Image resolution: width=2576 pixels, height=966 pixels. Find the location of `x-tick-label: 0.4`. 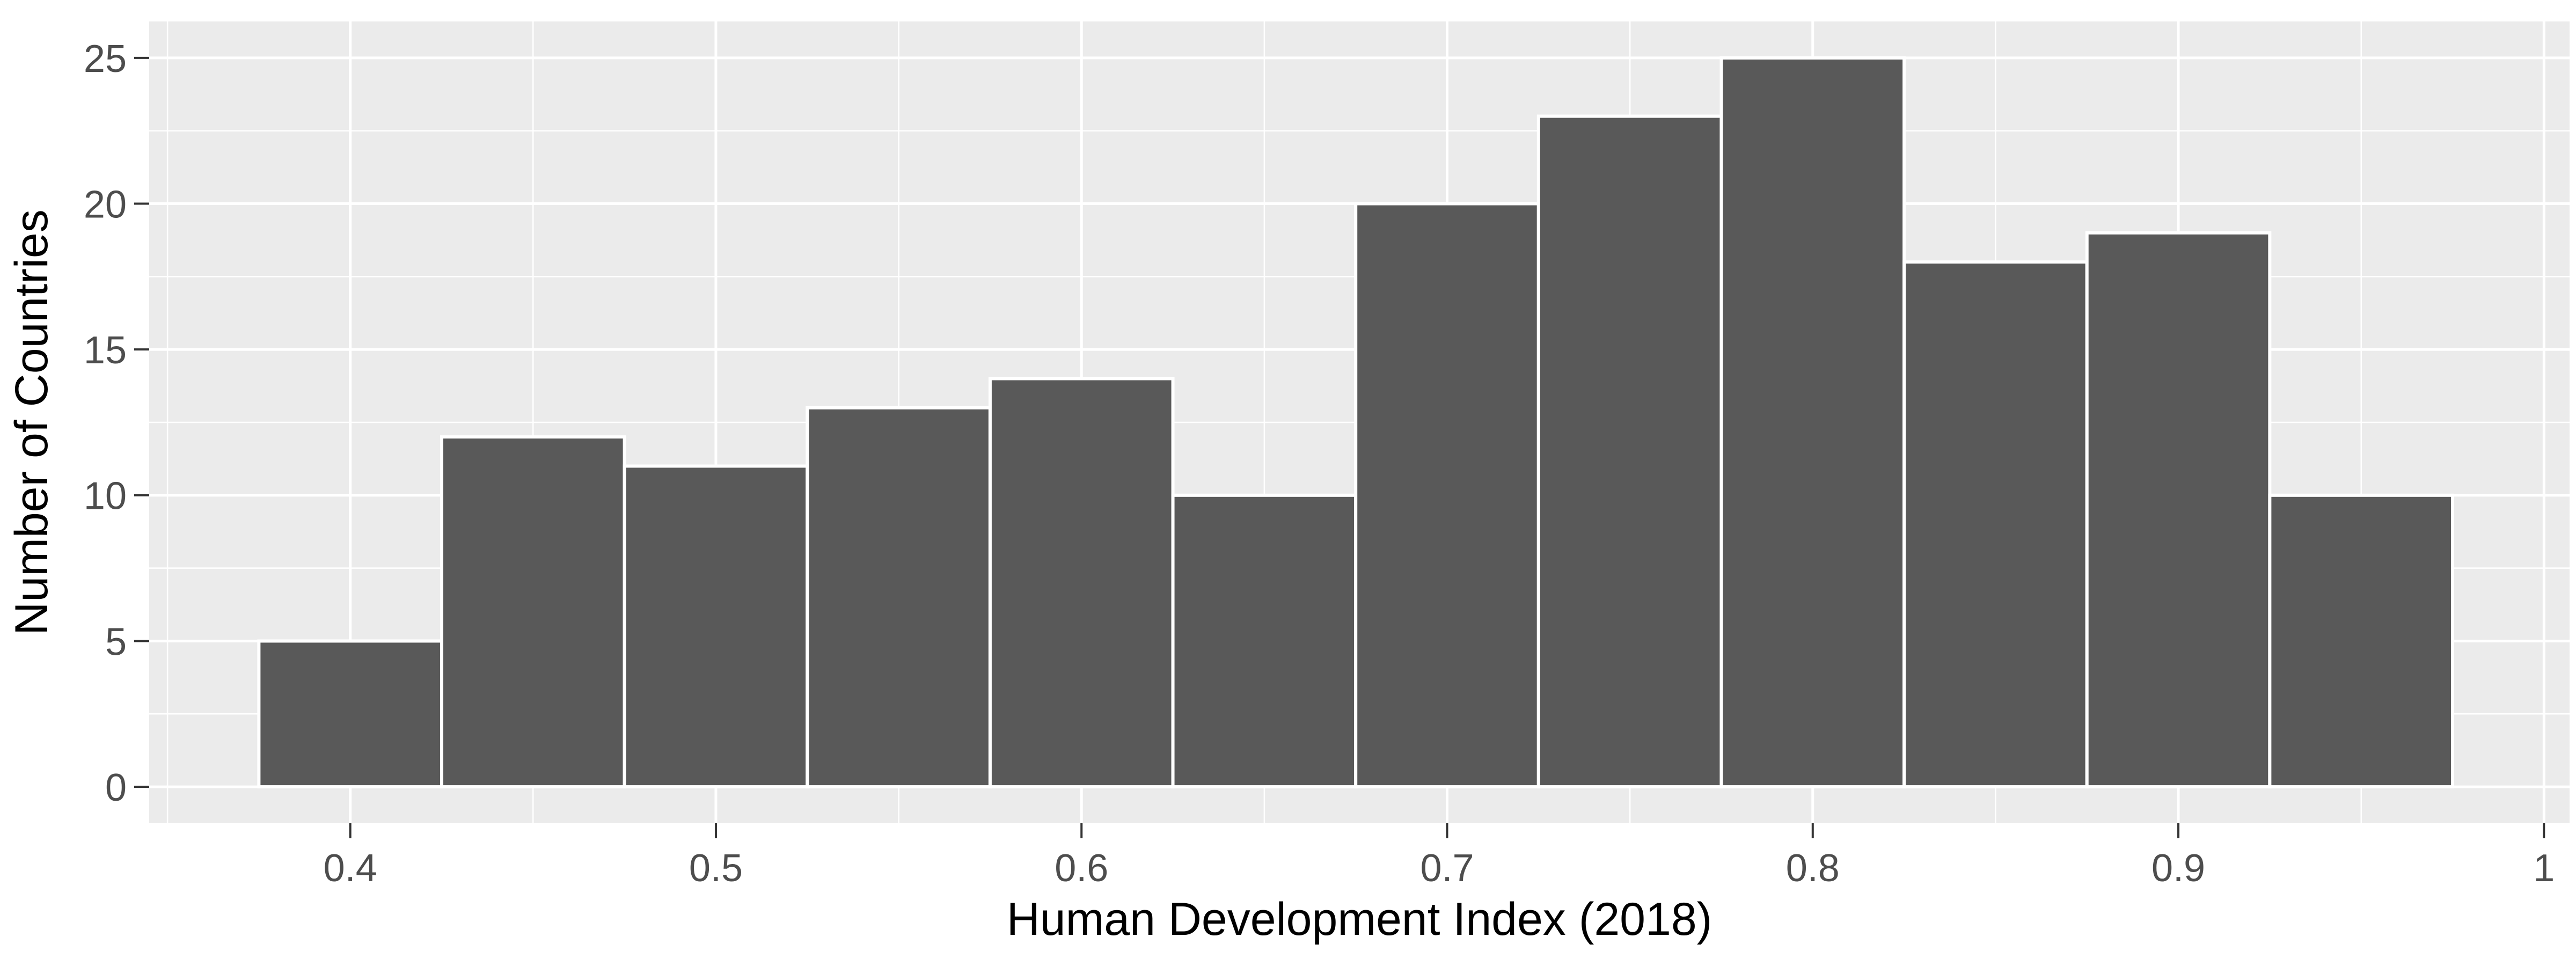

x-tick-label: 0.4 is located at coordinates (350, 868).